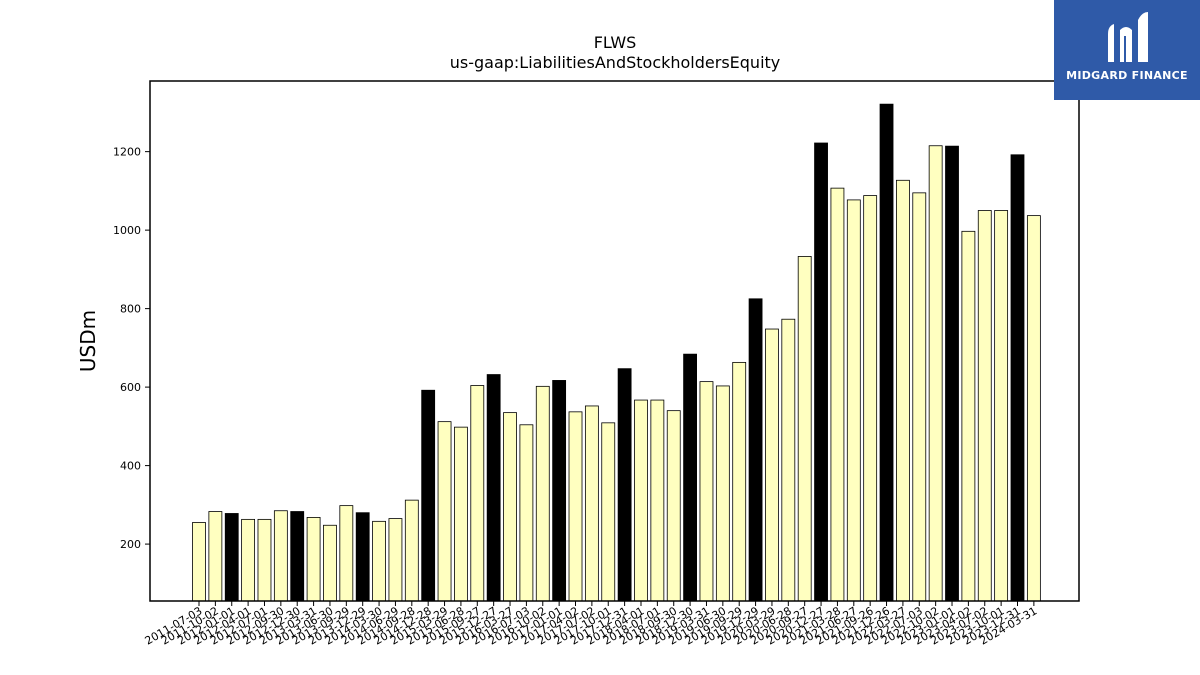 The width and height of the screenshot is (1200, 675). Describe the element at coordinates (1127, 75) in the screenshot. I see `brand-name: MIDGARD FINANCE` at that location.